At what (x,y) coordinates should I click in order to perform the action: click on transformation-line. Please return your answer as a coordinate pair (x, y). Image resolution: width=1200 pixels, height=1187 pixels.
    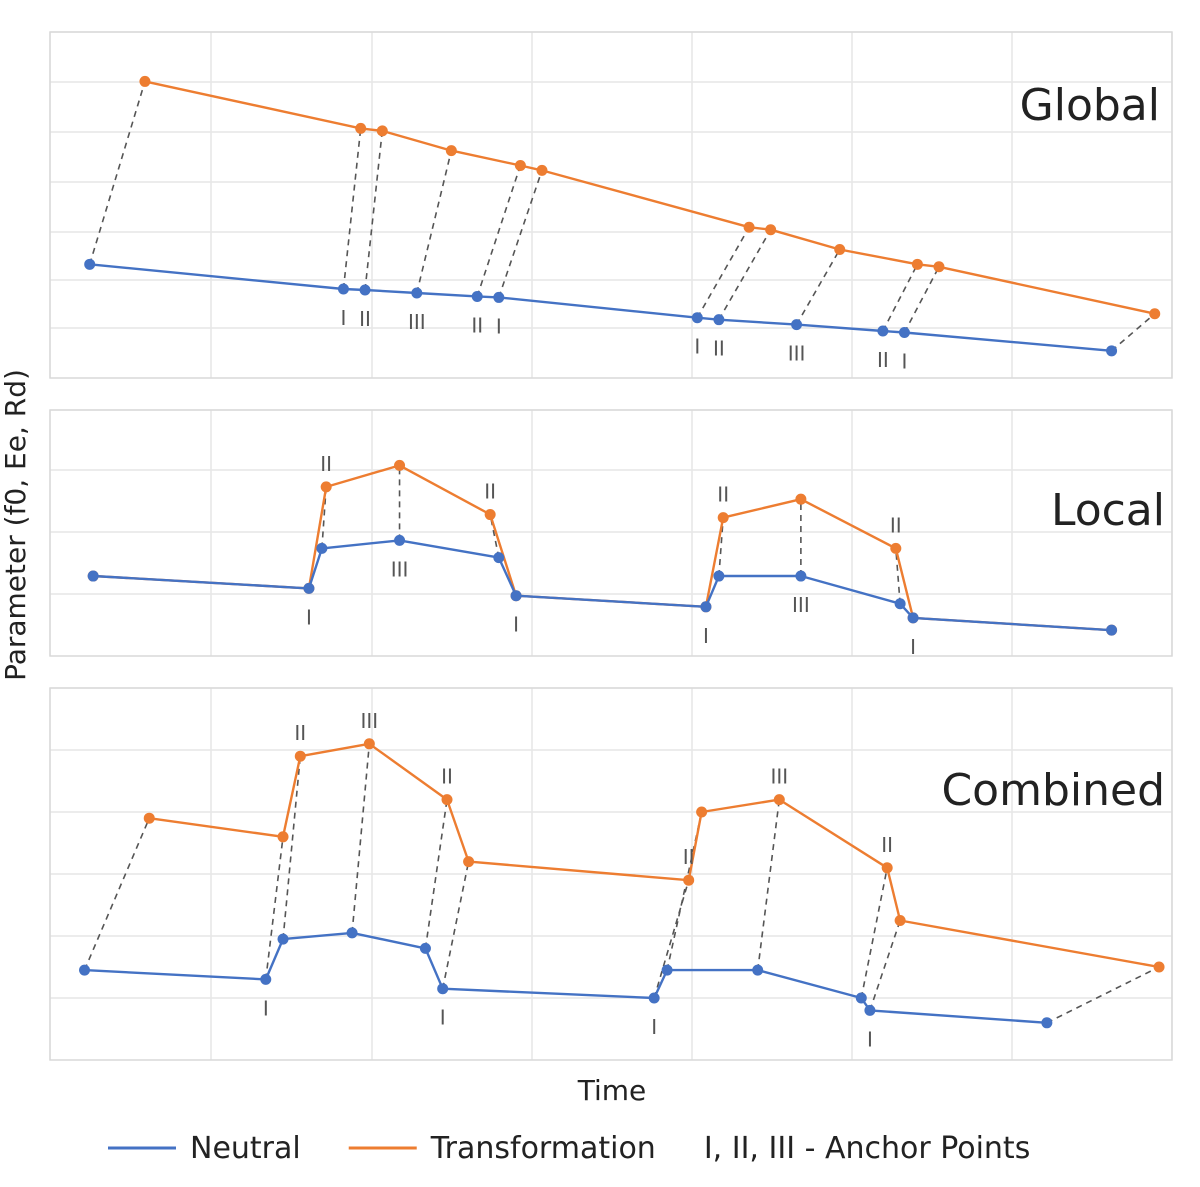
    Looking at the image, I should click on (602, 548).